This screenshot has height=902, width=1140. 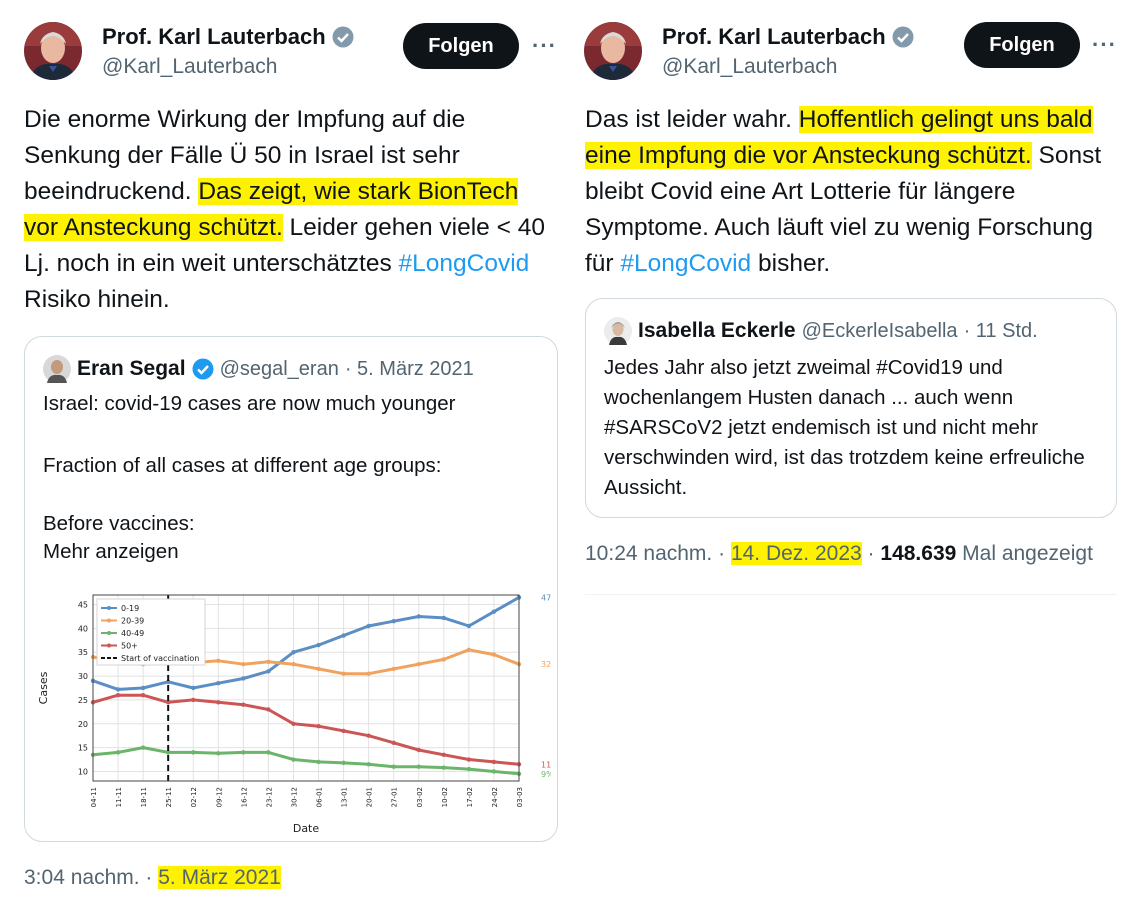 What do you see at coordinates (83, 771) in the screenshot?
I see `y-tick-label: 10` at bounding box center [83, 771].